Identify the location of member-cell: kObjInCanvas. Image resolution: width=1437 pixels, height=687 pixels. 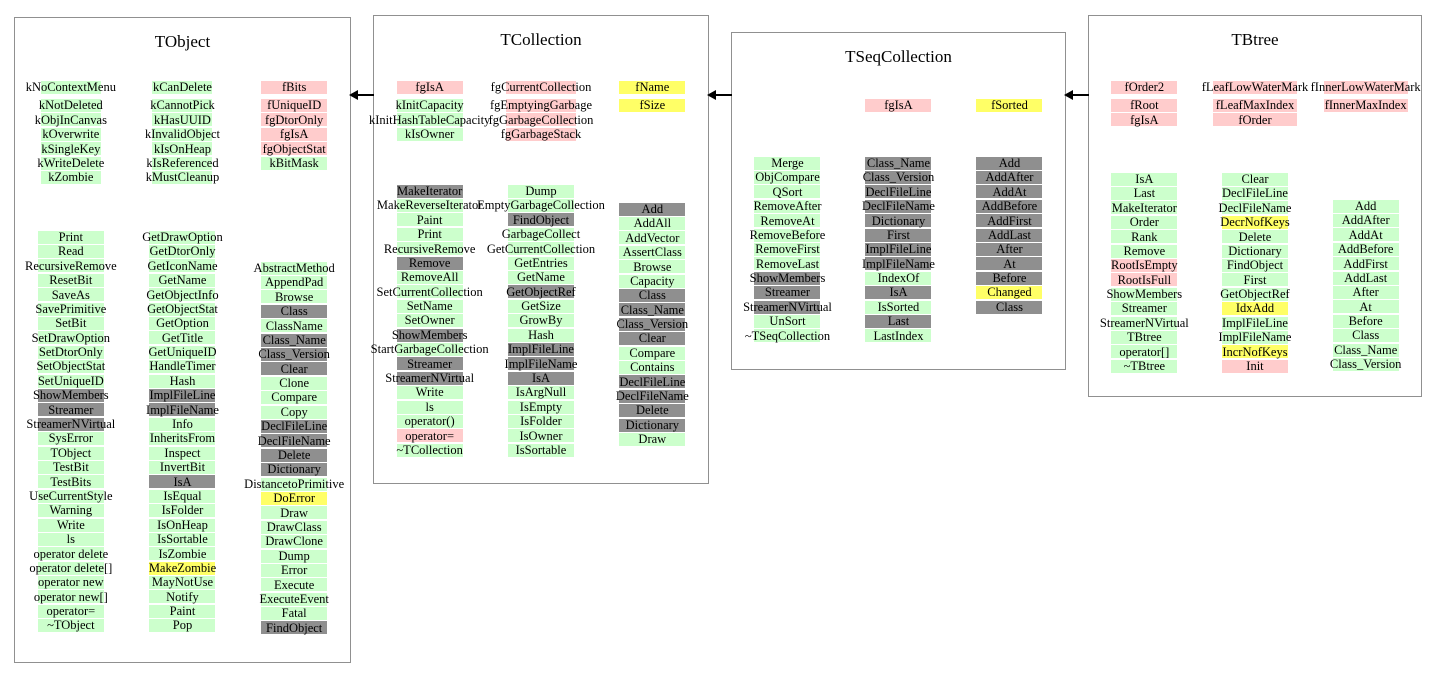
(71, 120).